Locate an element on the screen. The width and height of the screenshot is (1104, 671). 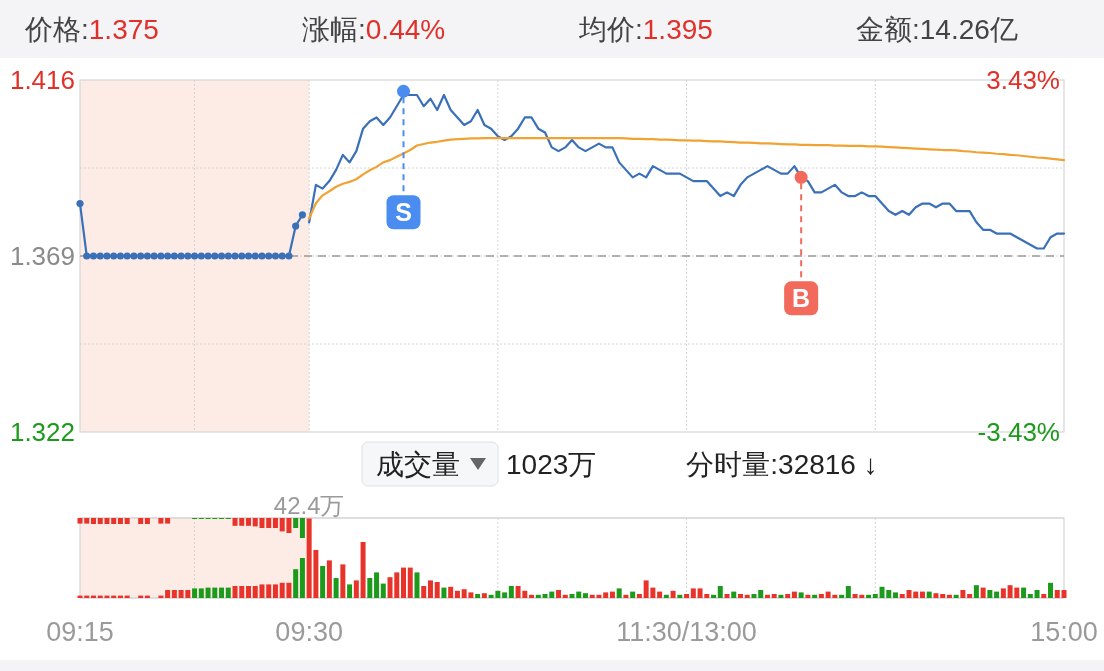
y-tick-label: 1.416 is located at coordinates (42, 80).